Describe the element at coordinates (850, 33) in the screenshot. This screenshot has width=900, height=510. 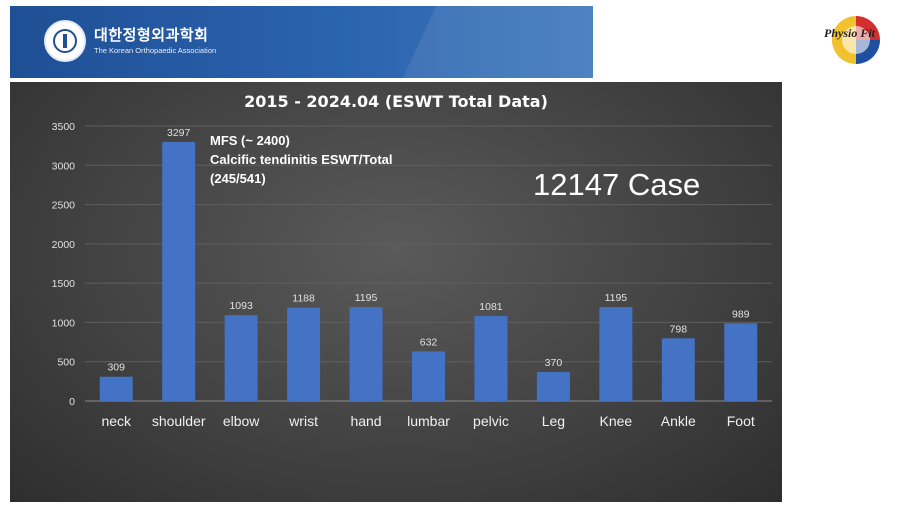
I see `logo-text: Physio Fit` at that location.